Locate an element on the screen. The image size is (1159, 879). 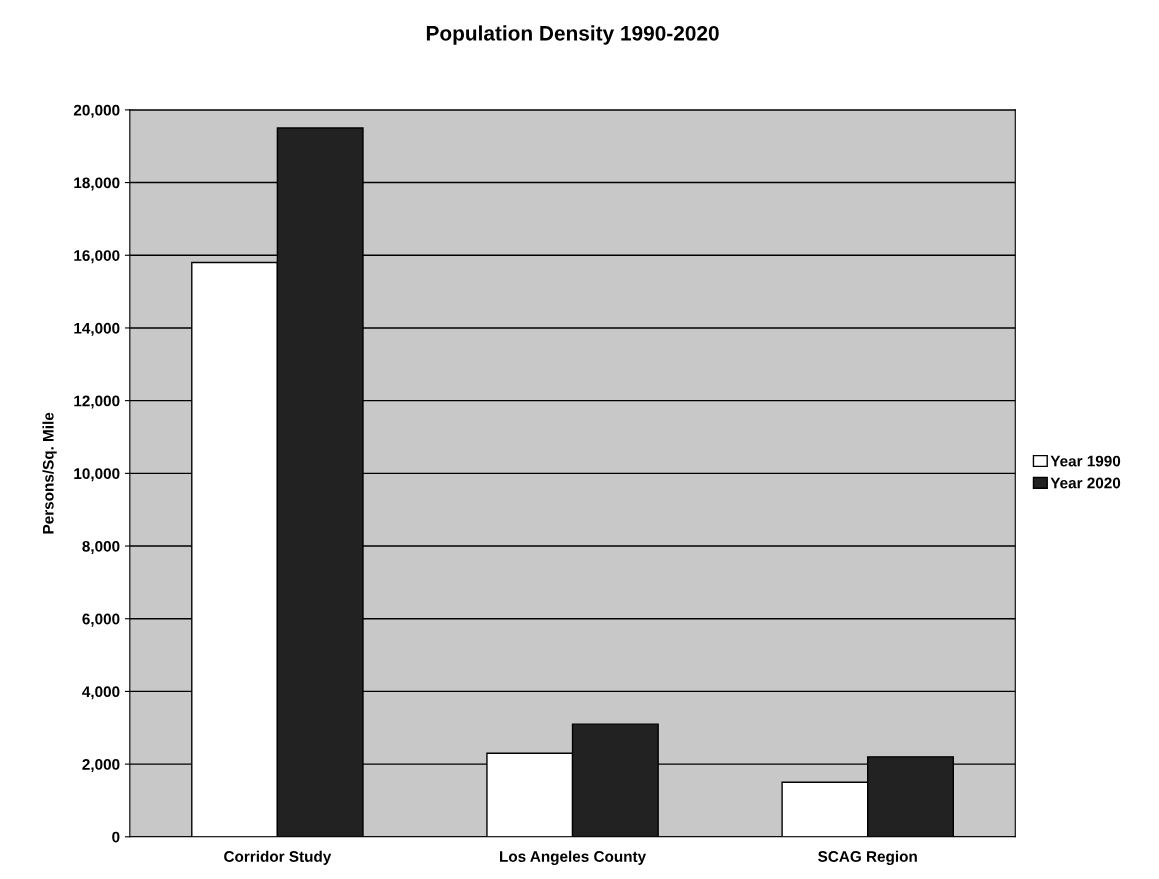
y-tick-label: 10,000 is located at coordinates (97, 475).